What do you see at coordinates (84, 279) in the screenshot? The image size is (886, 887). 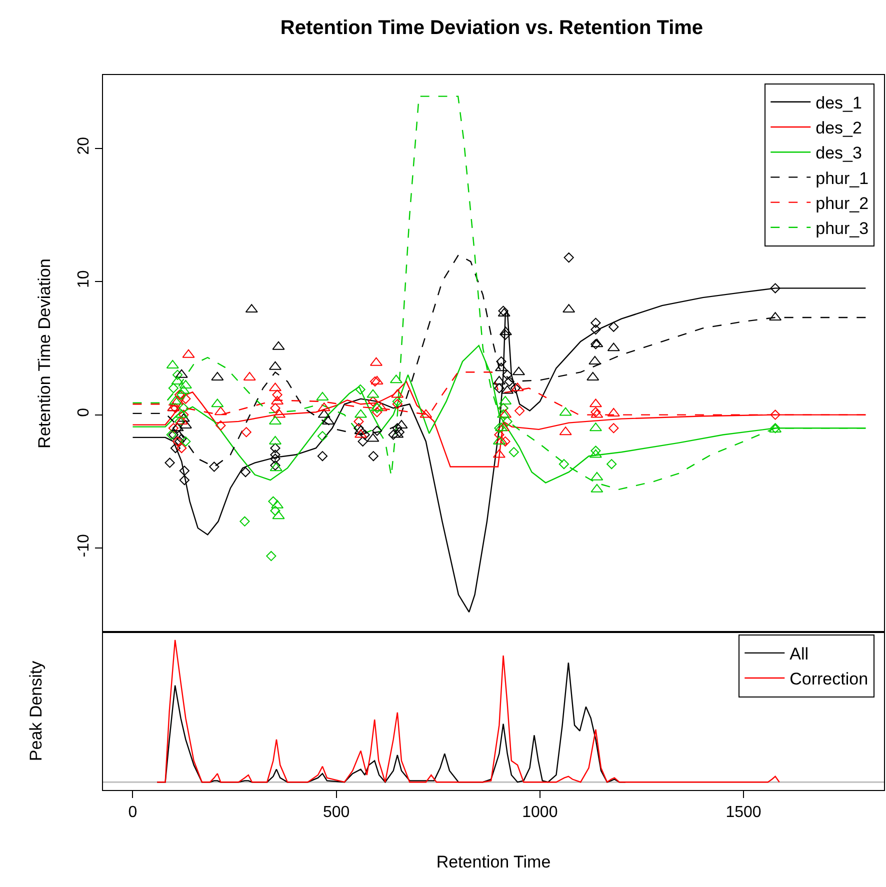 I see `y-tick-label: 10` at bounding box center [84, 279].